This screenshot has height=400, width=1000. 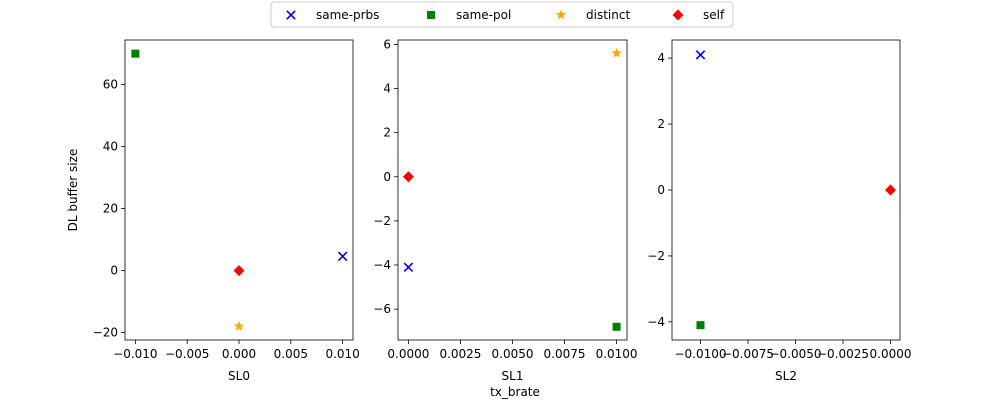 What do you see at coordinates (513, 354) in the screenshot?
I see `x-tick-label: 0.0050` at bounding box center [513, 354].